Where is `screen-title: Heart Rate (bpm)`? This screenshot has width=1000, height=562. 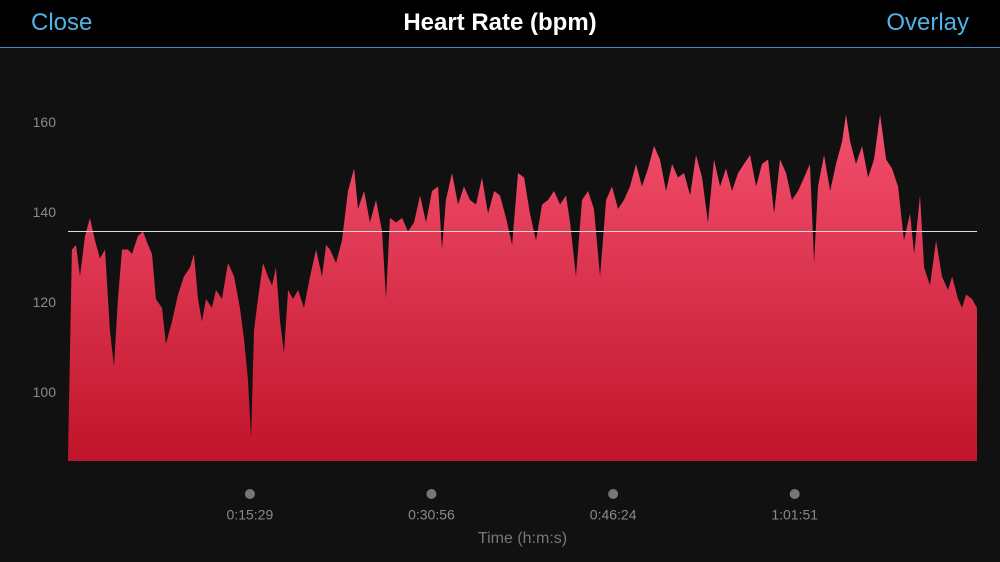
screen-title: Heart Rate (bpm) is located at coordinates (500, 22).